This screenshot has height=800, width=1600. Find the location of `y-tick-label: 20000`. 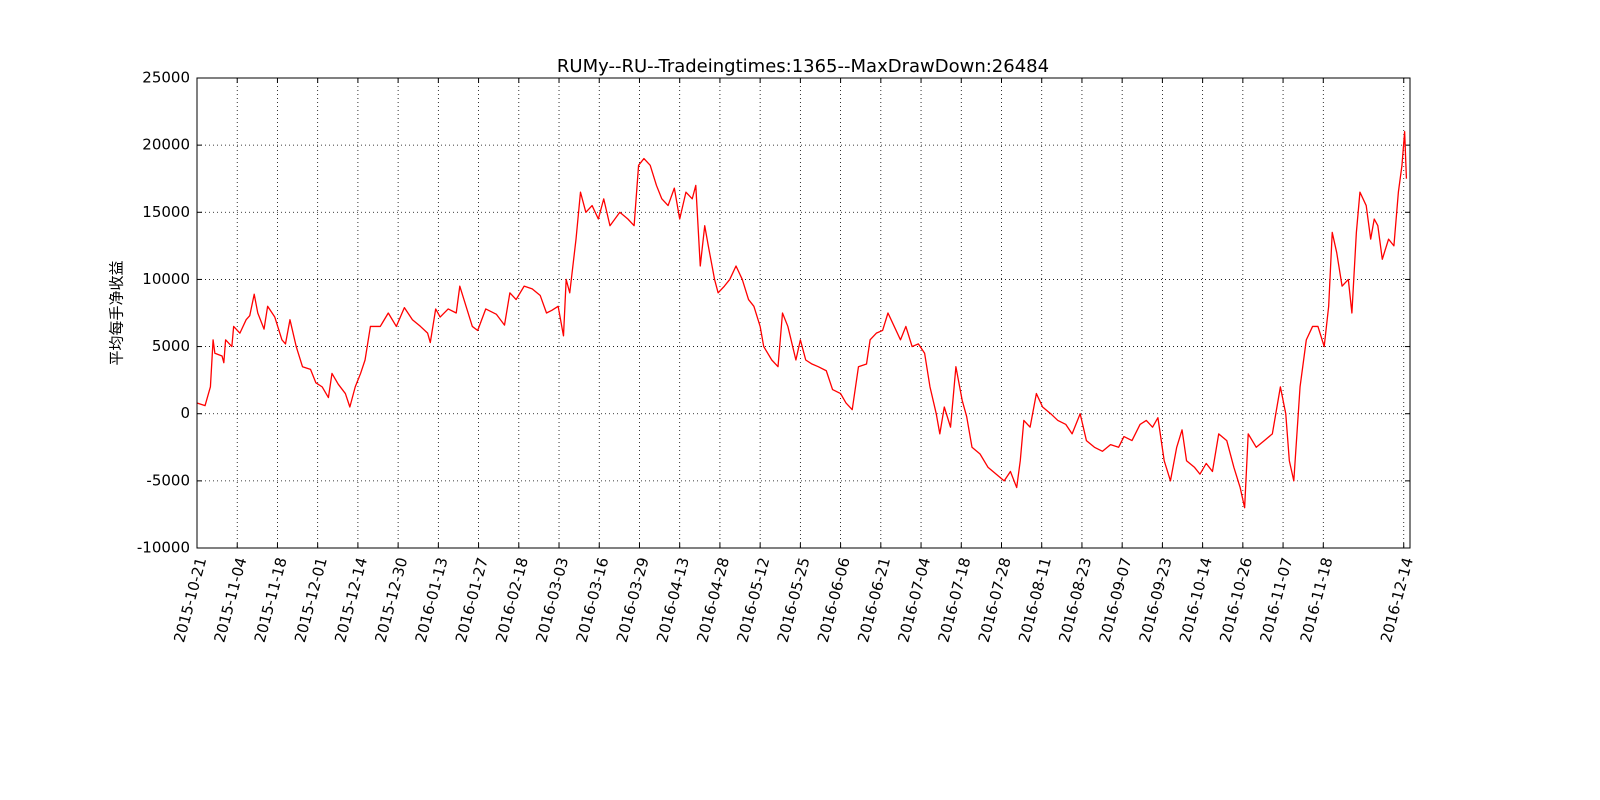

y-tick-label: 20000 is located at coordinates (166, 145).